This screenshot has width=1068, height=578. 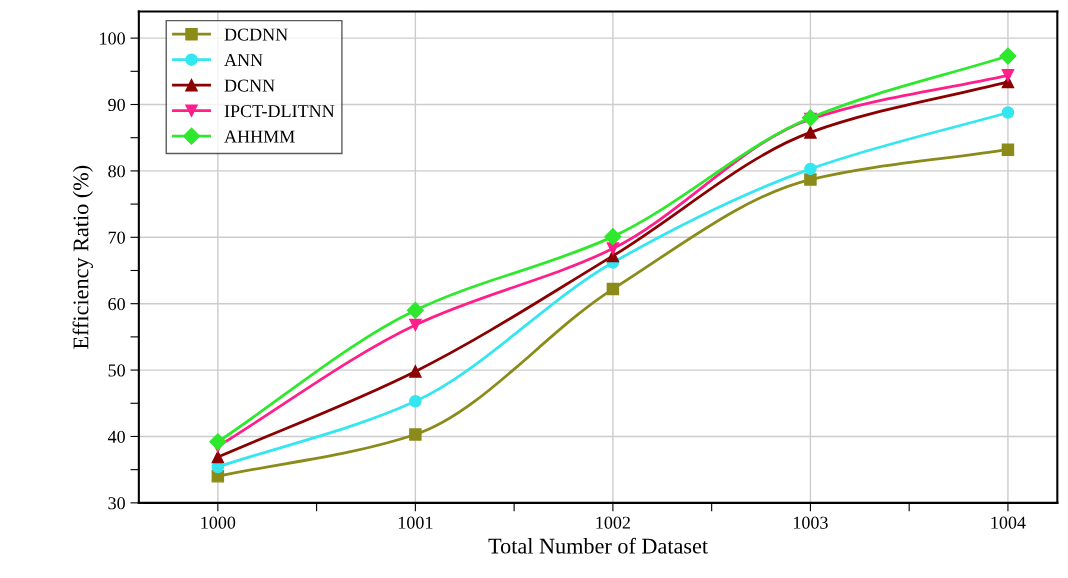 What do you see at coordinates (116, 104) in the screenshot?
I see `y-tick-label: 90` at bounding box center [116, 104].